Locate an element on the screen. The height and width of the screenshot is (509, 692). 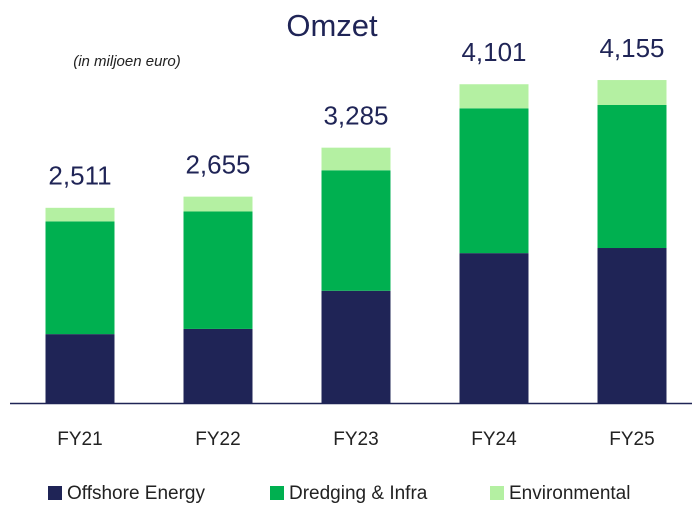
total-label: 3,285 is located at coordinates (355, 116).